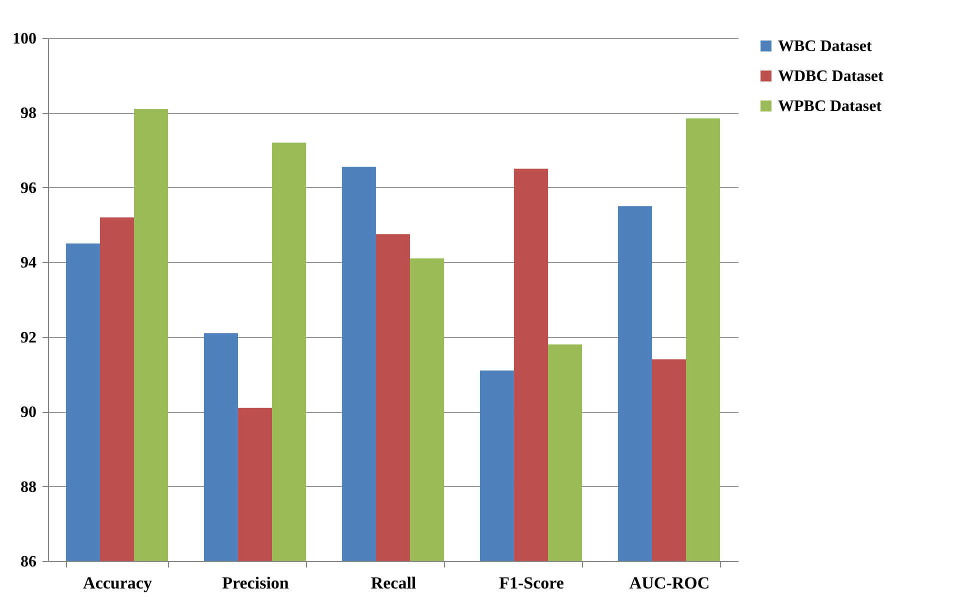 The width and height of the screenshot is (958, 601). What do you see at coordinates (256, 583) in the screenshot?
I see `x-tick-label: Precision` at bounding box center [256, 583].